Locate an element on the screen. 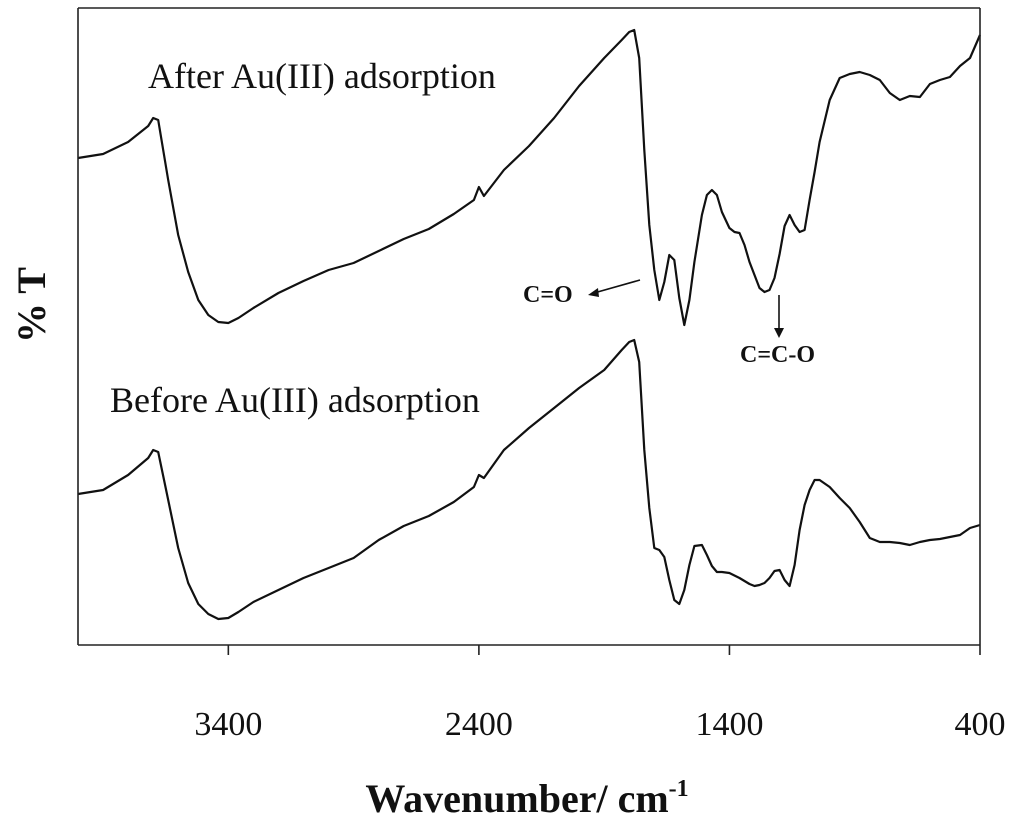 The width and height of the screenshot is (1024, 829). annotation-c-o-arrow is located at coordinates (617, 286).